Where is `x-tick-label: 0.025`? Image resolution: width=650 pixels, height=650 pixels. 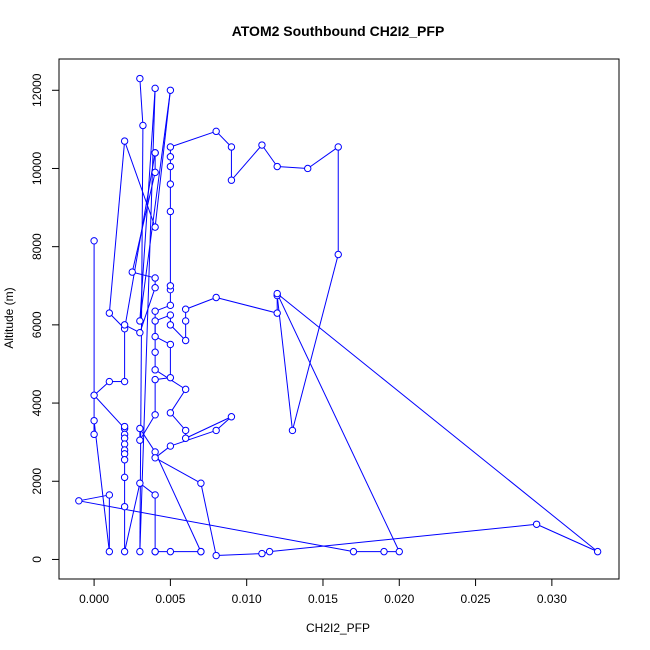 x-tick-label: 0.025 is located at coordinates (476, 599).